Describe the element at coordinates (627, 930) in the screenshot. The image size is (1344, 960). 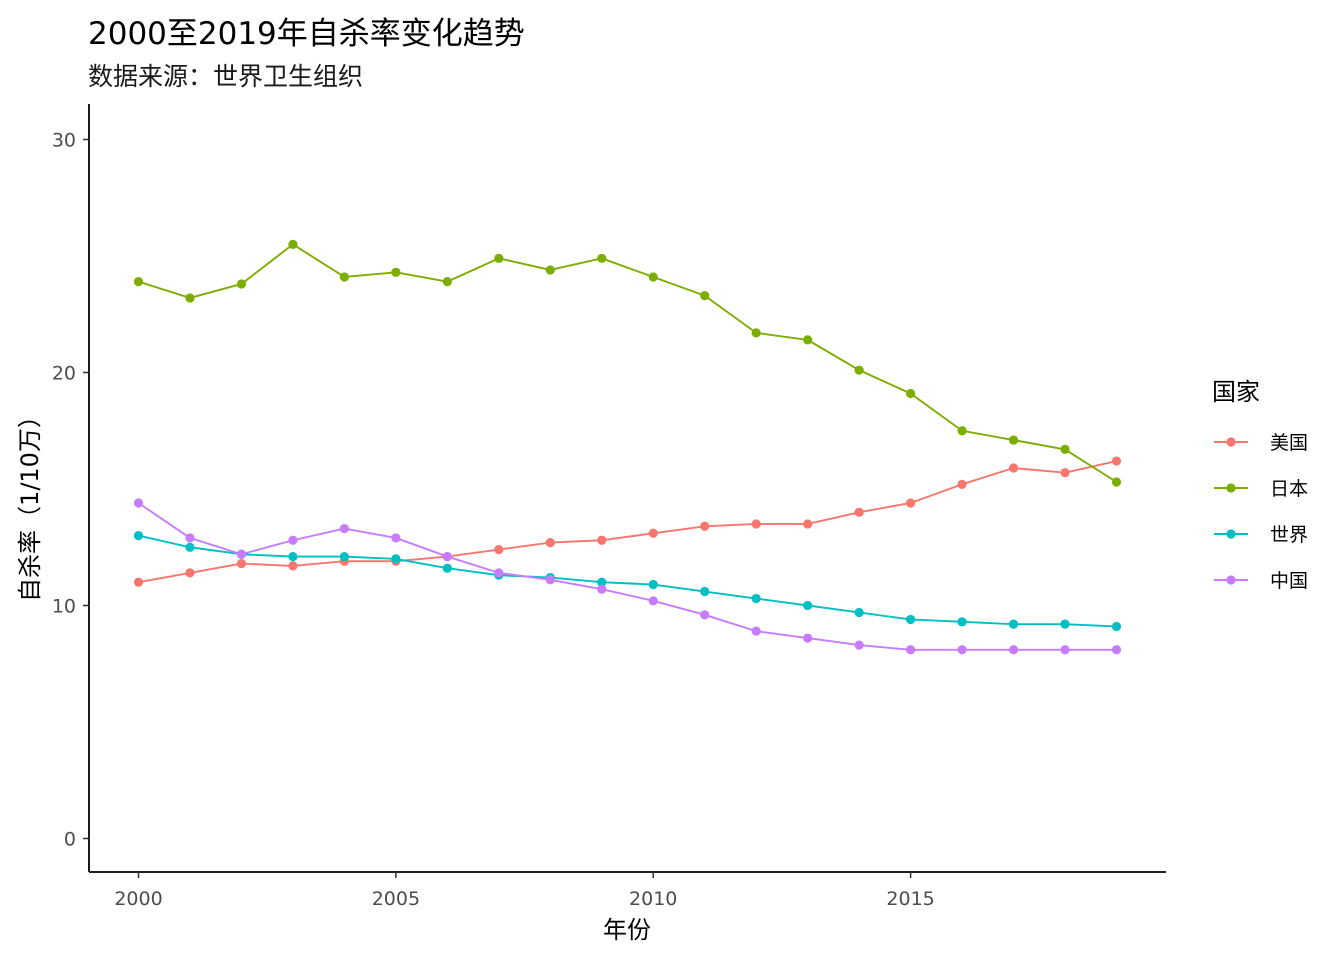
I see `x-axis-title: 年份` at that location.